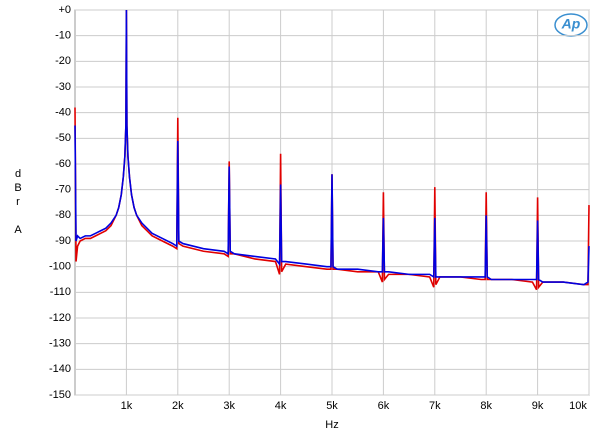 This screenshot has width=600, height=436. Describe the element at coordinates (63, 190) in the screenshot. I see `y-tick-label: -70` at that location.